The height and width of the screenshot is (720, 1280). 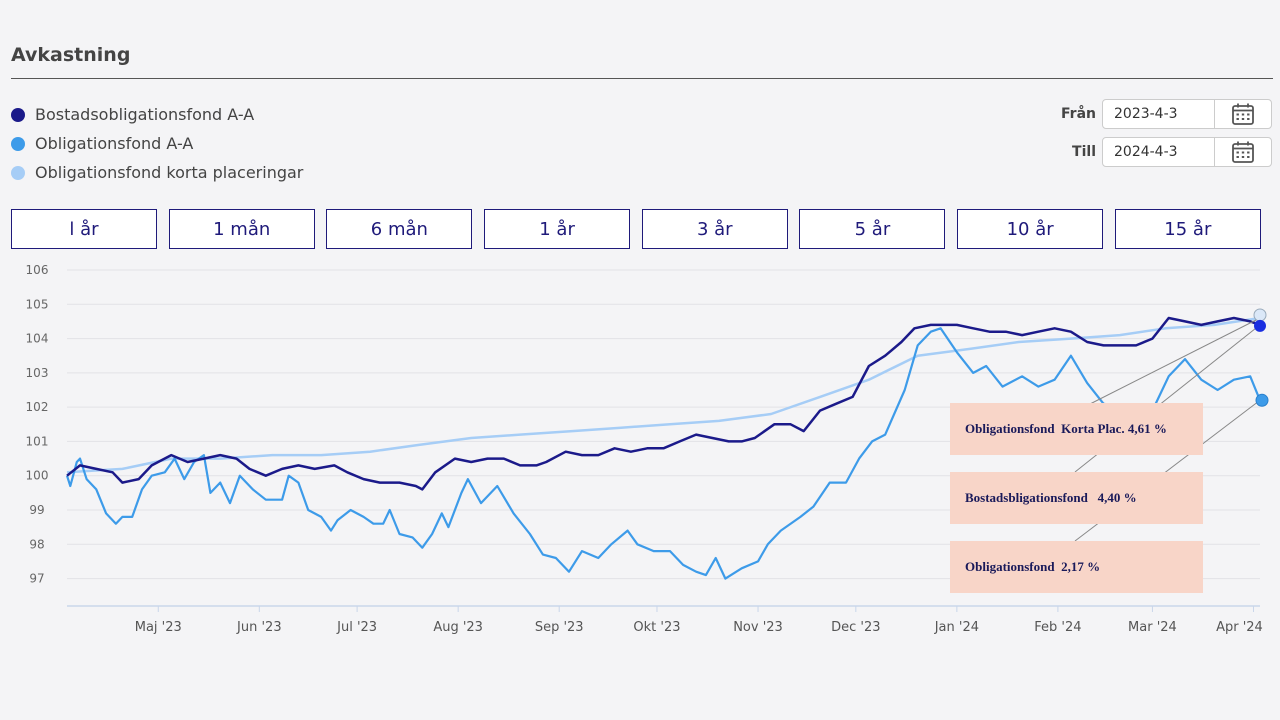 I want to click on annotation-leader-line, so click(x=1175, y=361).